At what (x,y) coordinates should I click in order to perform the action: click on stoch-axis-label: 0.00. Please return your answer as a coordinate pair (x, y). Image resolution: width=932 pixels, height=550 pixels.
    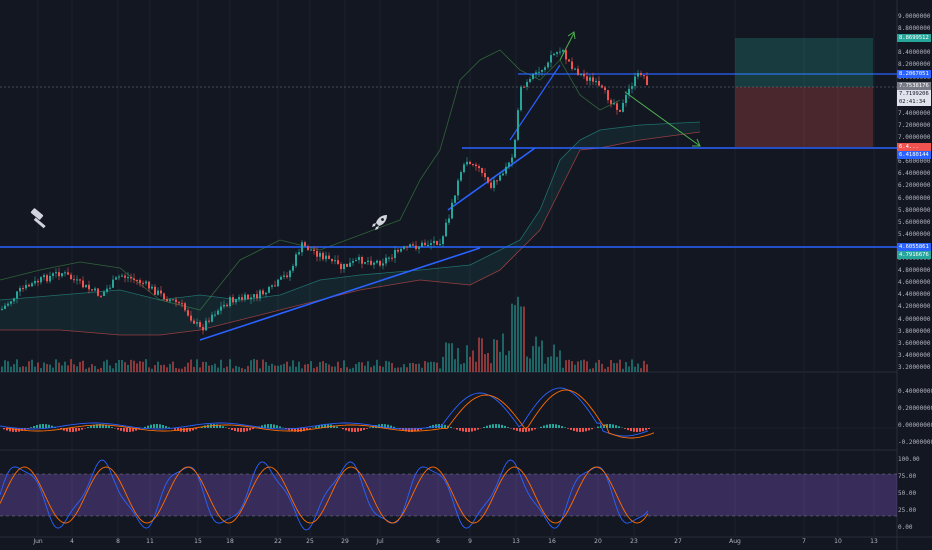
    Looking at the image, I should click on (905, 527).